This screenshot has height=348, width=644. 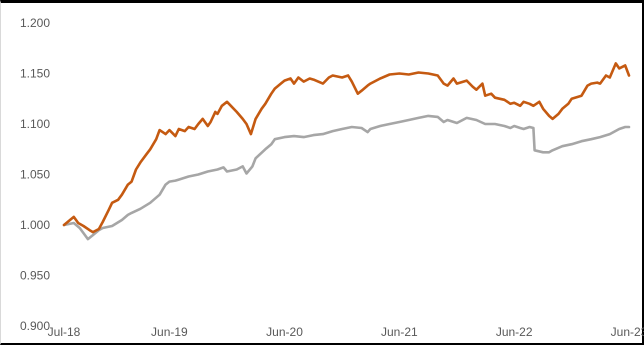 What do you see at coordinates (399, 332) in the screenshot?
I see `x-tick-label: Jun-21` at bounding box center [399, 332].